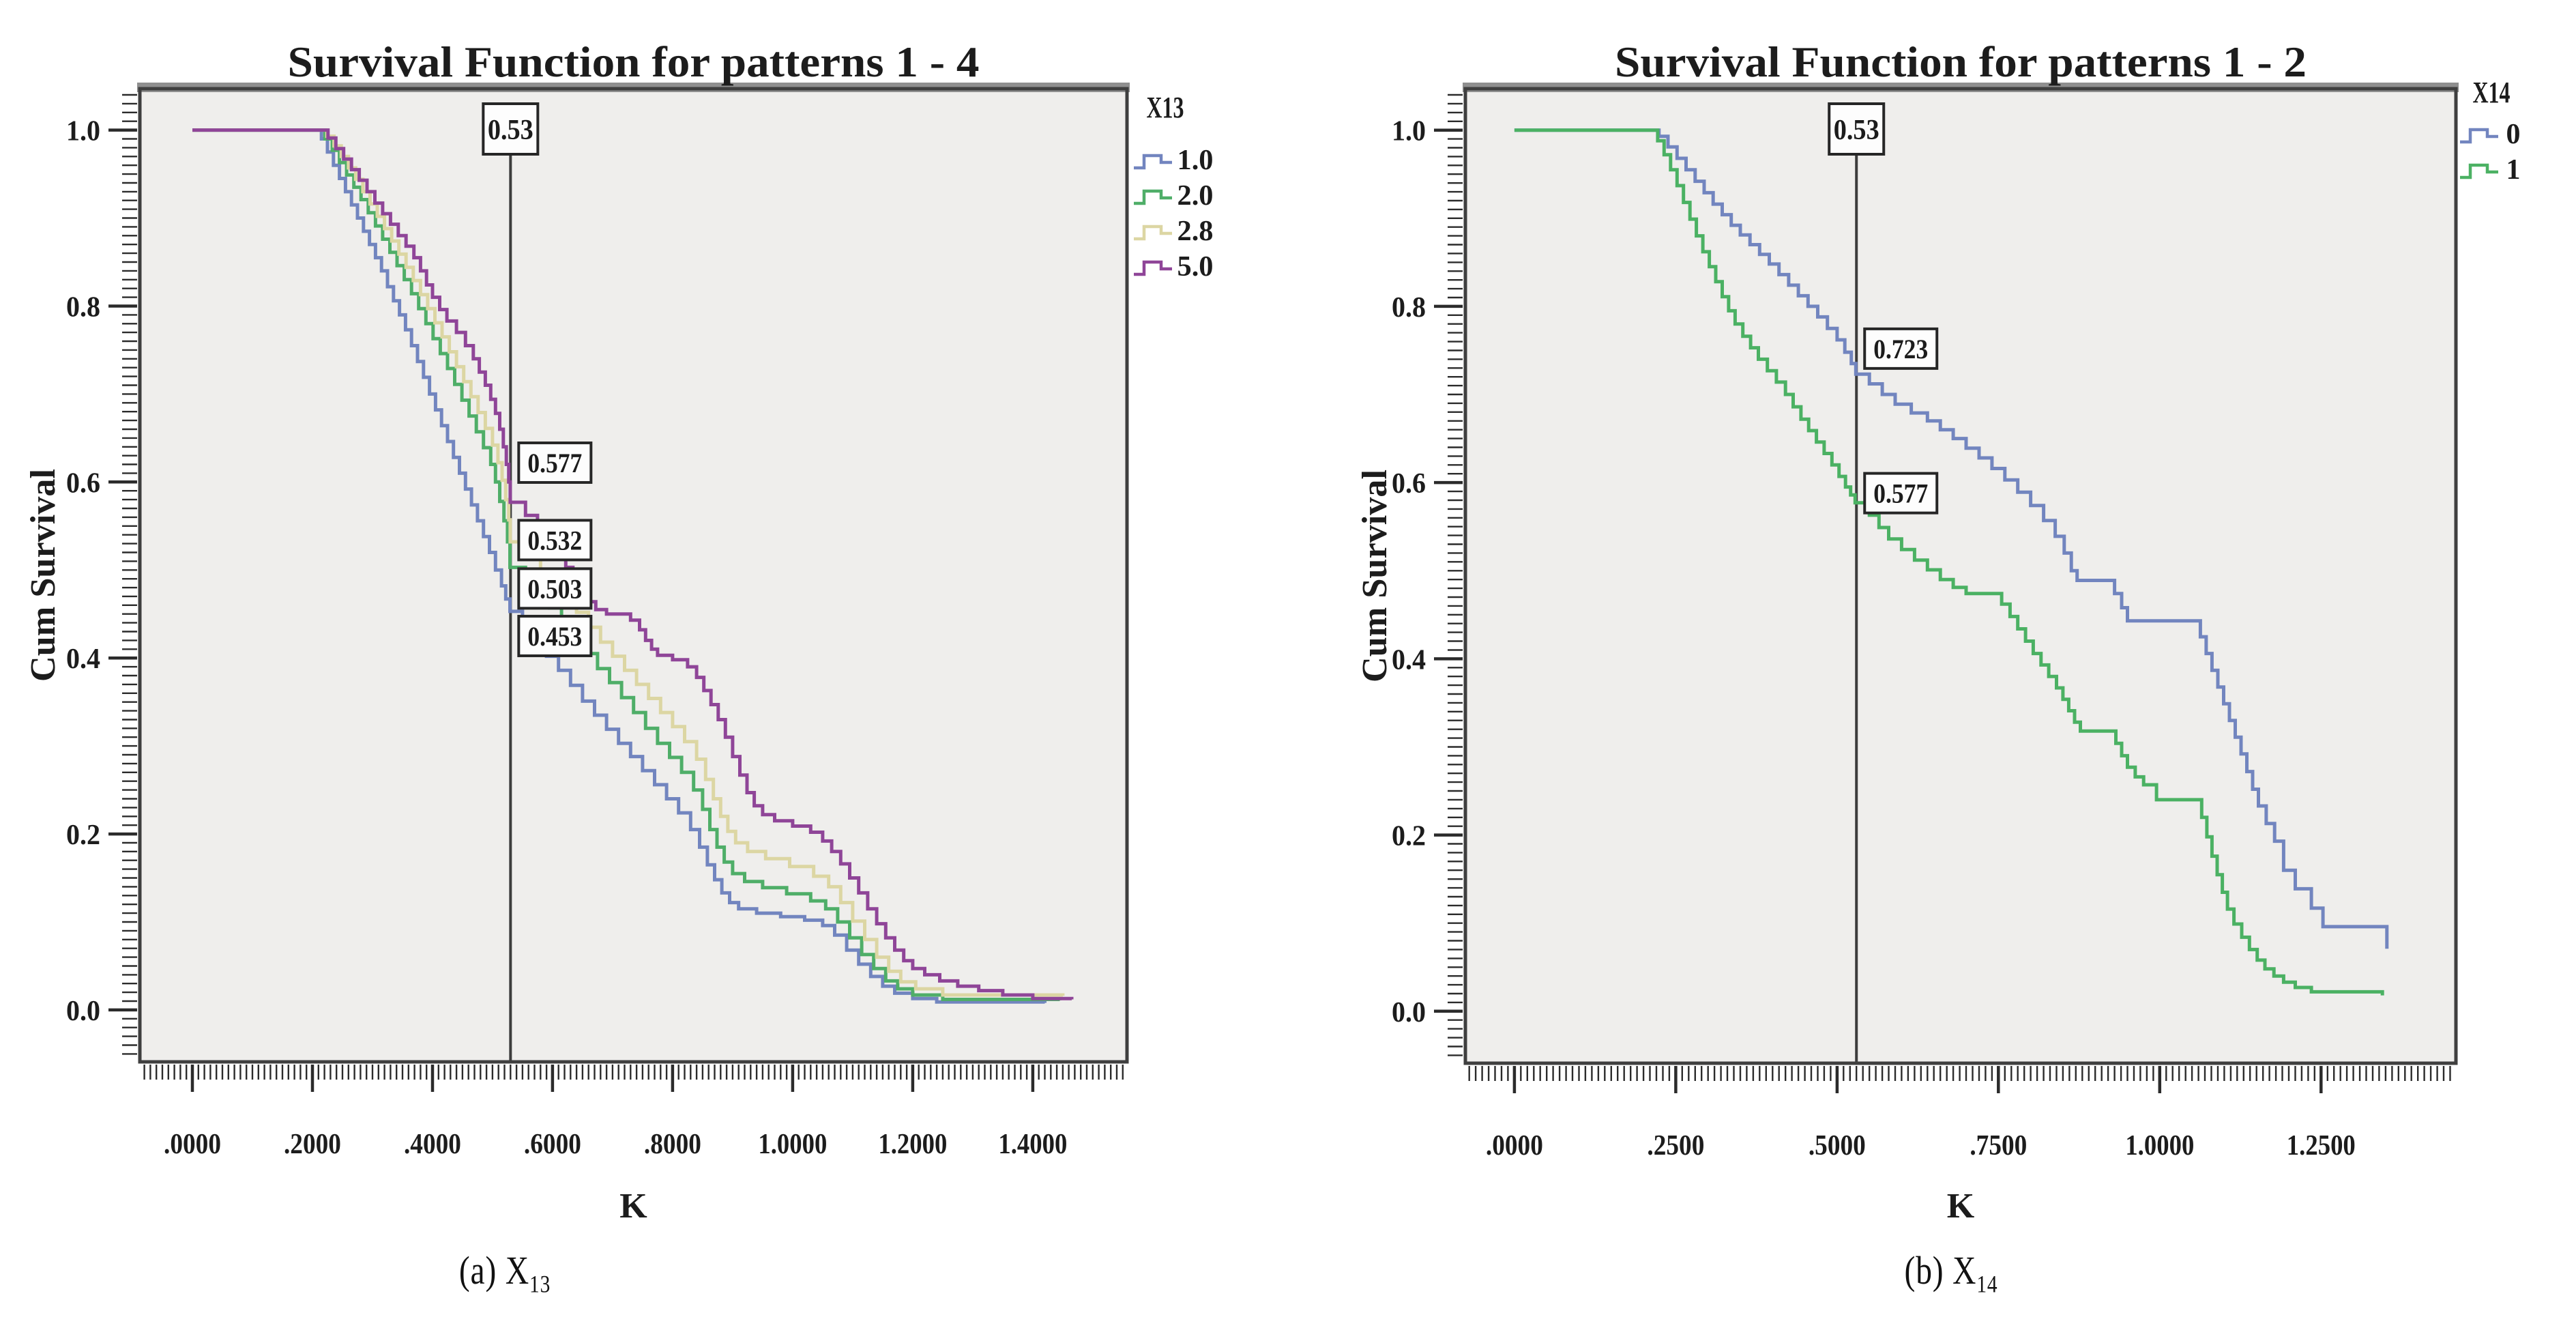 The image size is (2576, 1328). Describe the element at coordinates (312, 1144) in the screenshot. I see `x-tick-label-a-.2000: .2000` at that location.